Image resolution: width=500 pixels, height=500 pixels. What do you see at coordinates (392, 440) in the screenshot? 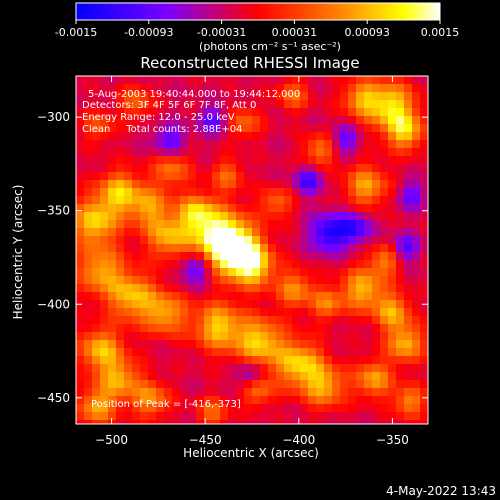
I see `x-axis-tick-label: −350` at bounding box center [392, 440].